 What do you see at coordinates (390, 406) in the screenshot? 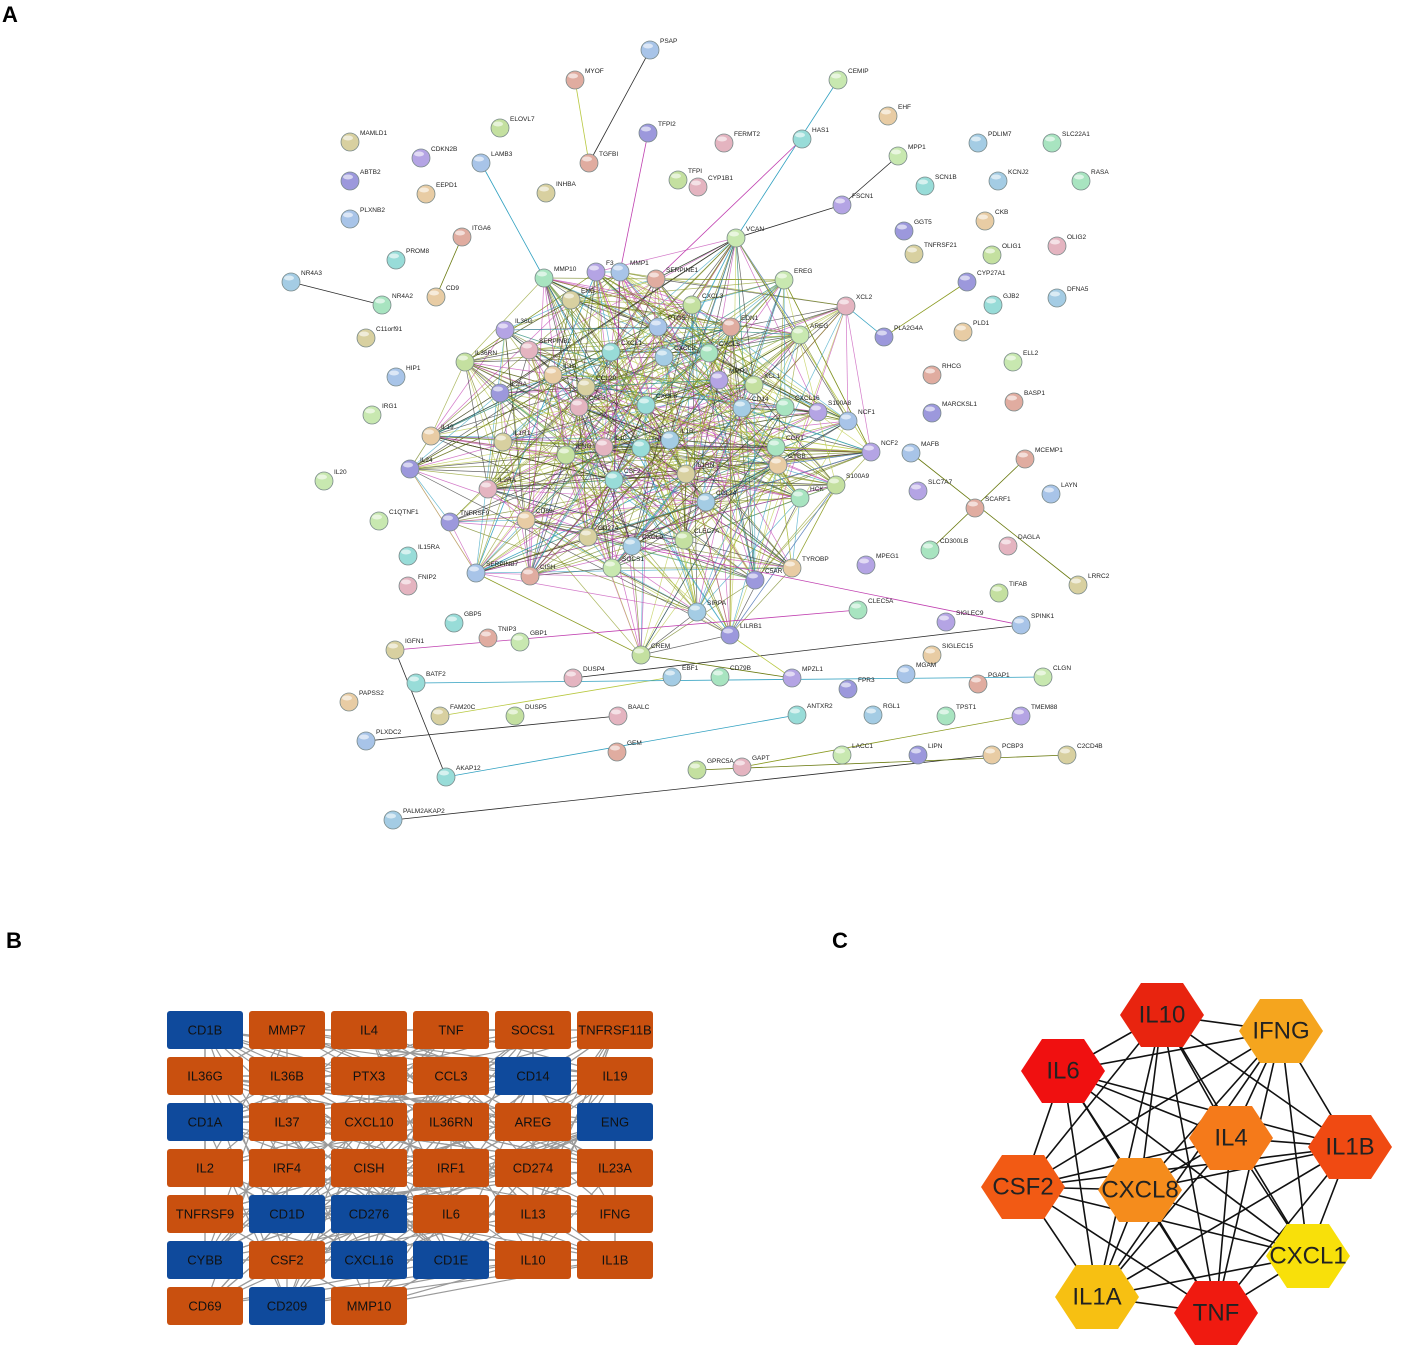
I see `node-label: IRG1` at bounding box center [390, 406].